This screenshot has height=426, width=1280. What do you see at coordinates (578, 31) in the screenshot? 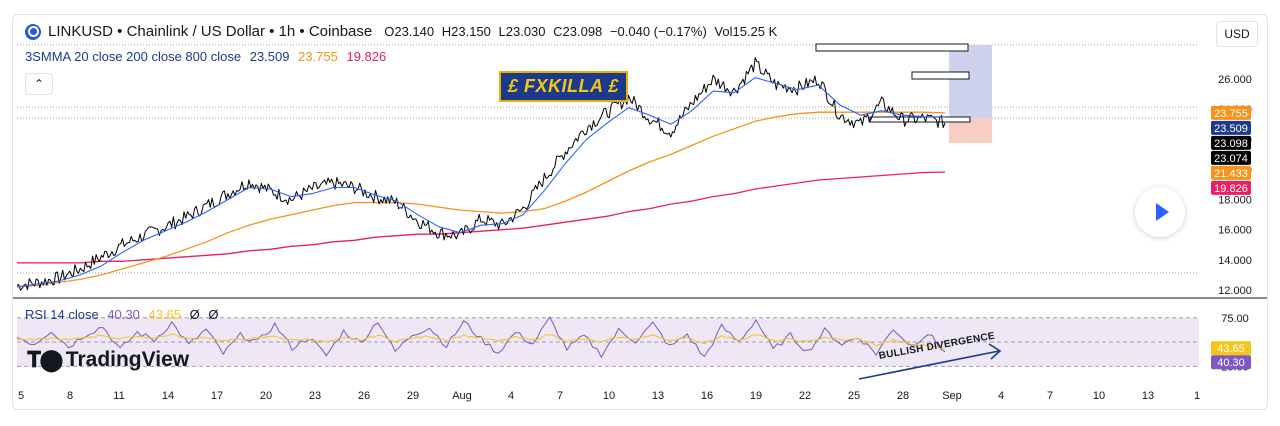
I see `close-value: C23.098` at bounding box center [578, 31].